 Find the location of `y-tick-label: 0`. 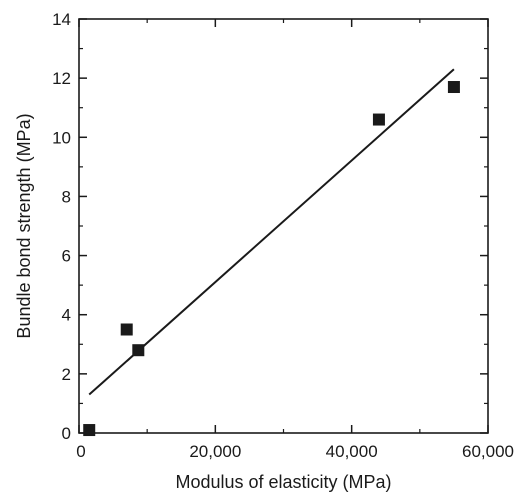

y-tick-label: 0 is located at coordinates (66, 433).